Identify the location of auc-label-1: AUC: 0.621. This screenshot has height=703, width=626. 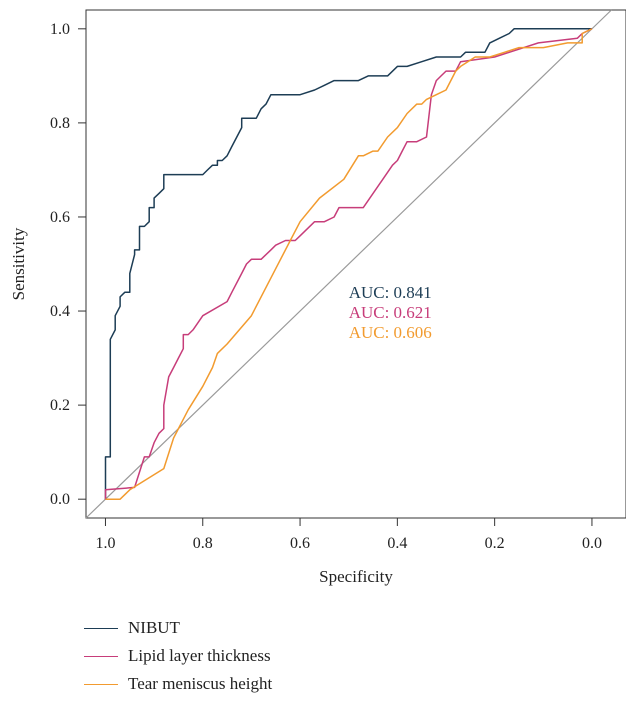
(390, 312).